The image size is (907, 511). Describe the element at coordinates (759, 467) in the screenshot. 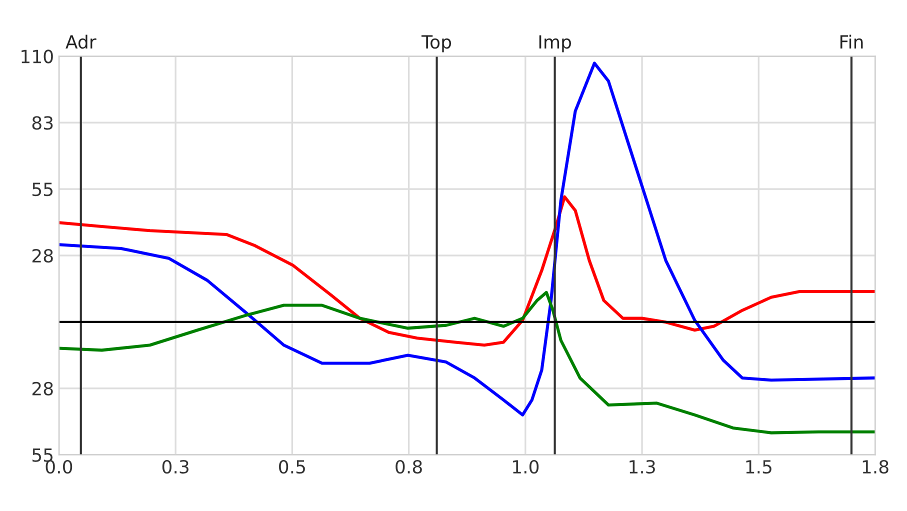

I see `x-tick-label: 1.5` at that location.